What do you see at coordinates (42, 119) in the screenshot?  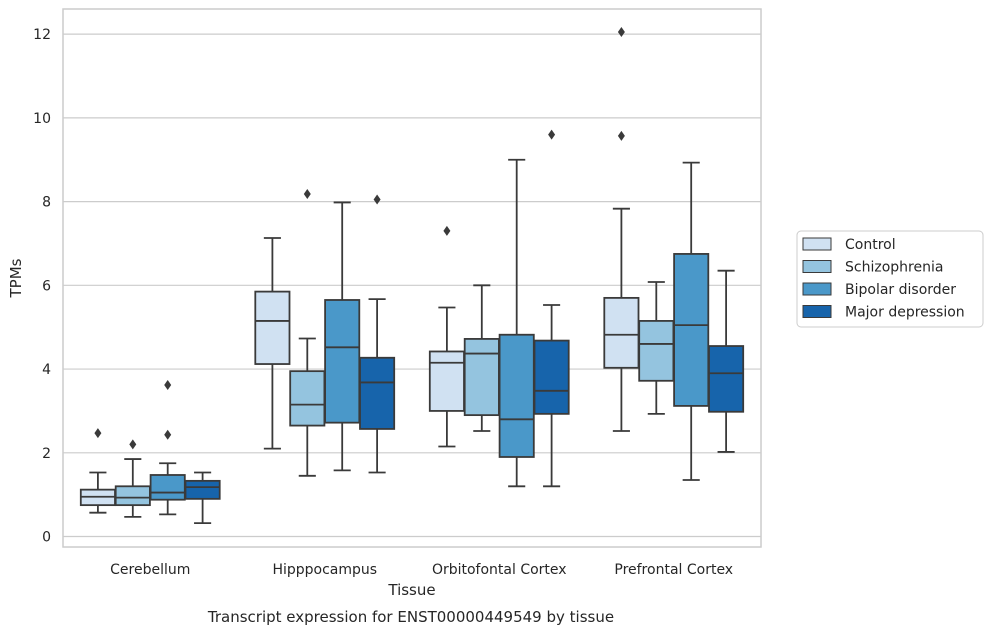 I see `y-tick-label: 10` at bounding box center [42, 119].